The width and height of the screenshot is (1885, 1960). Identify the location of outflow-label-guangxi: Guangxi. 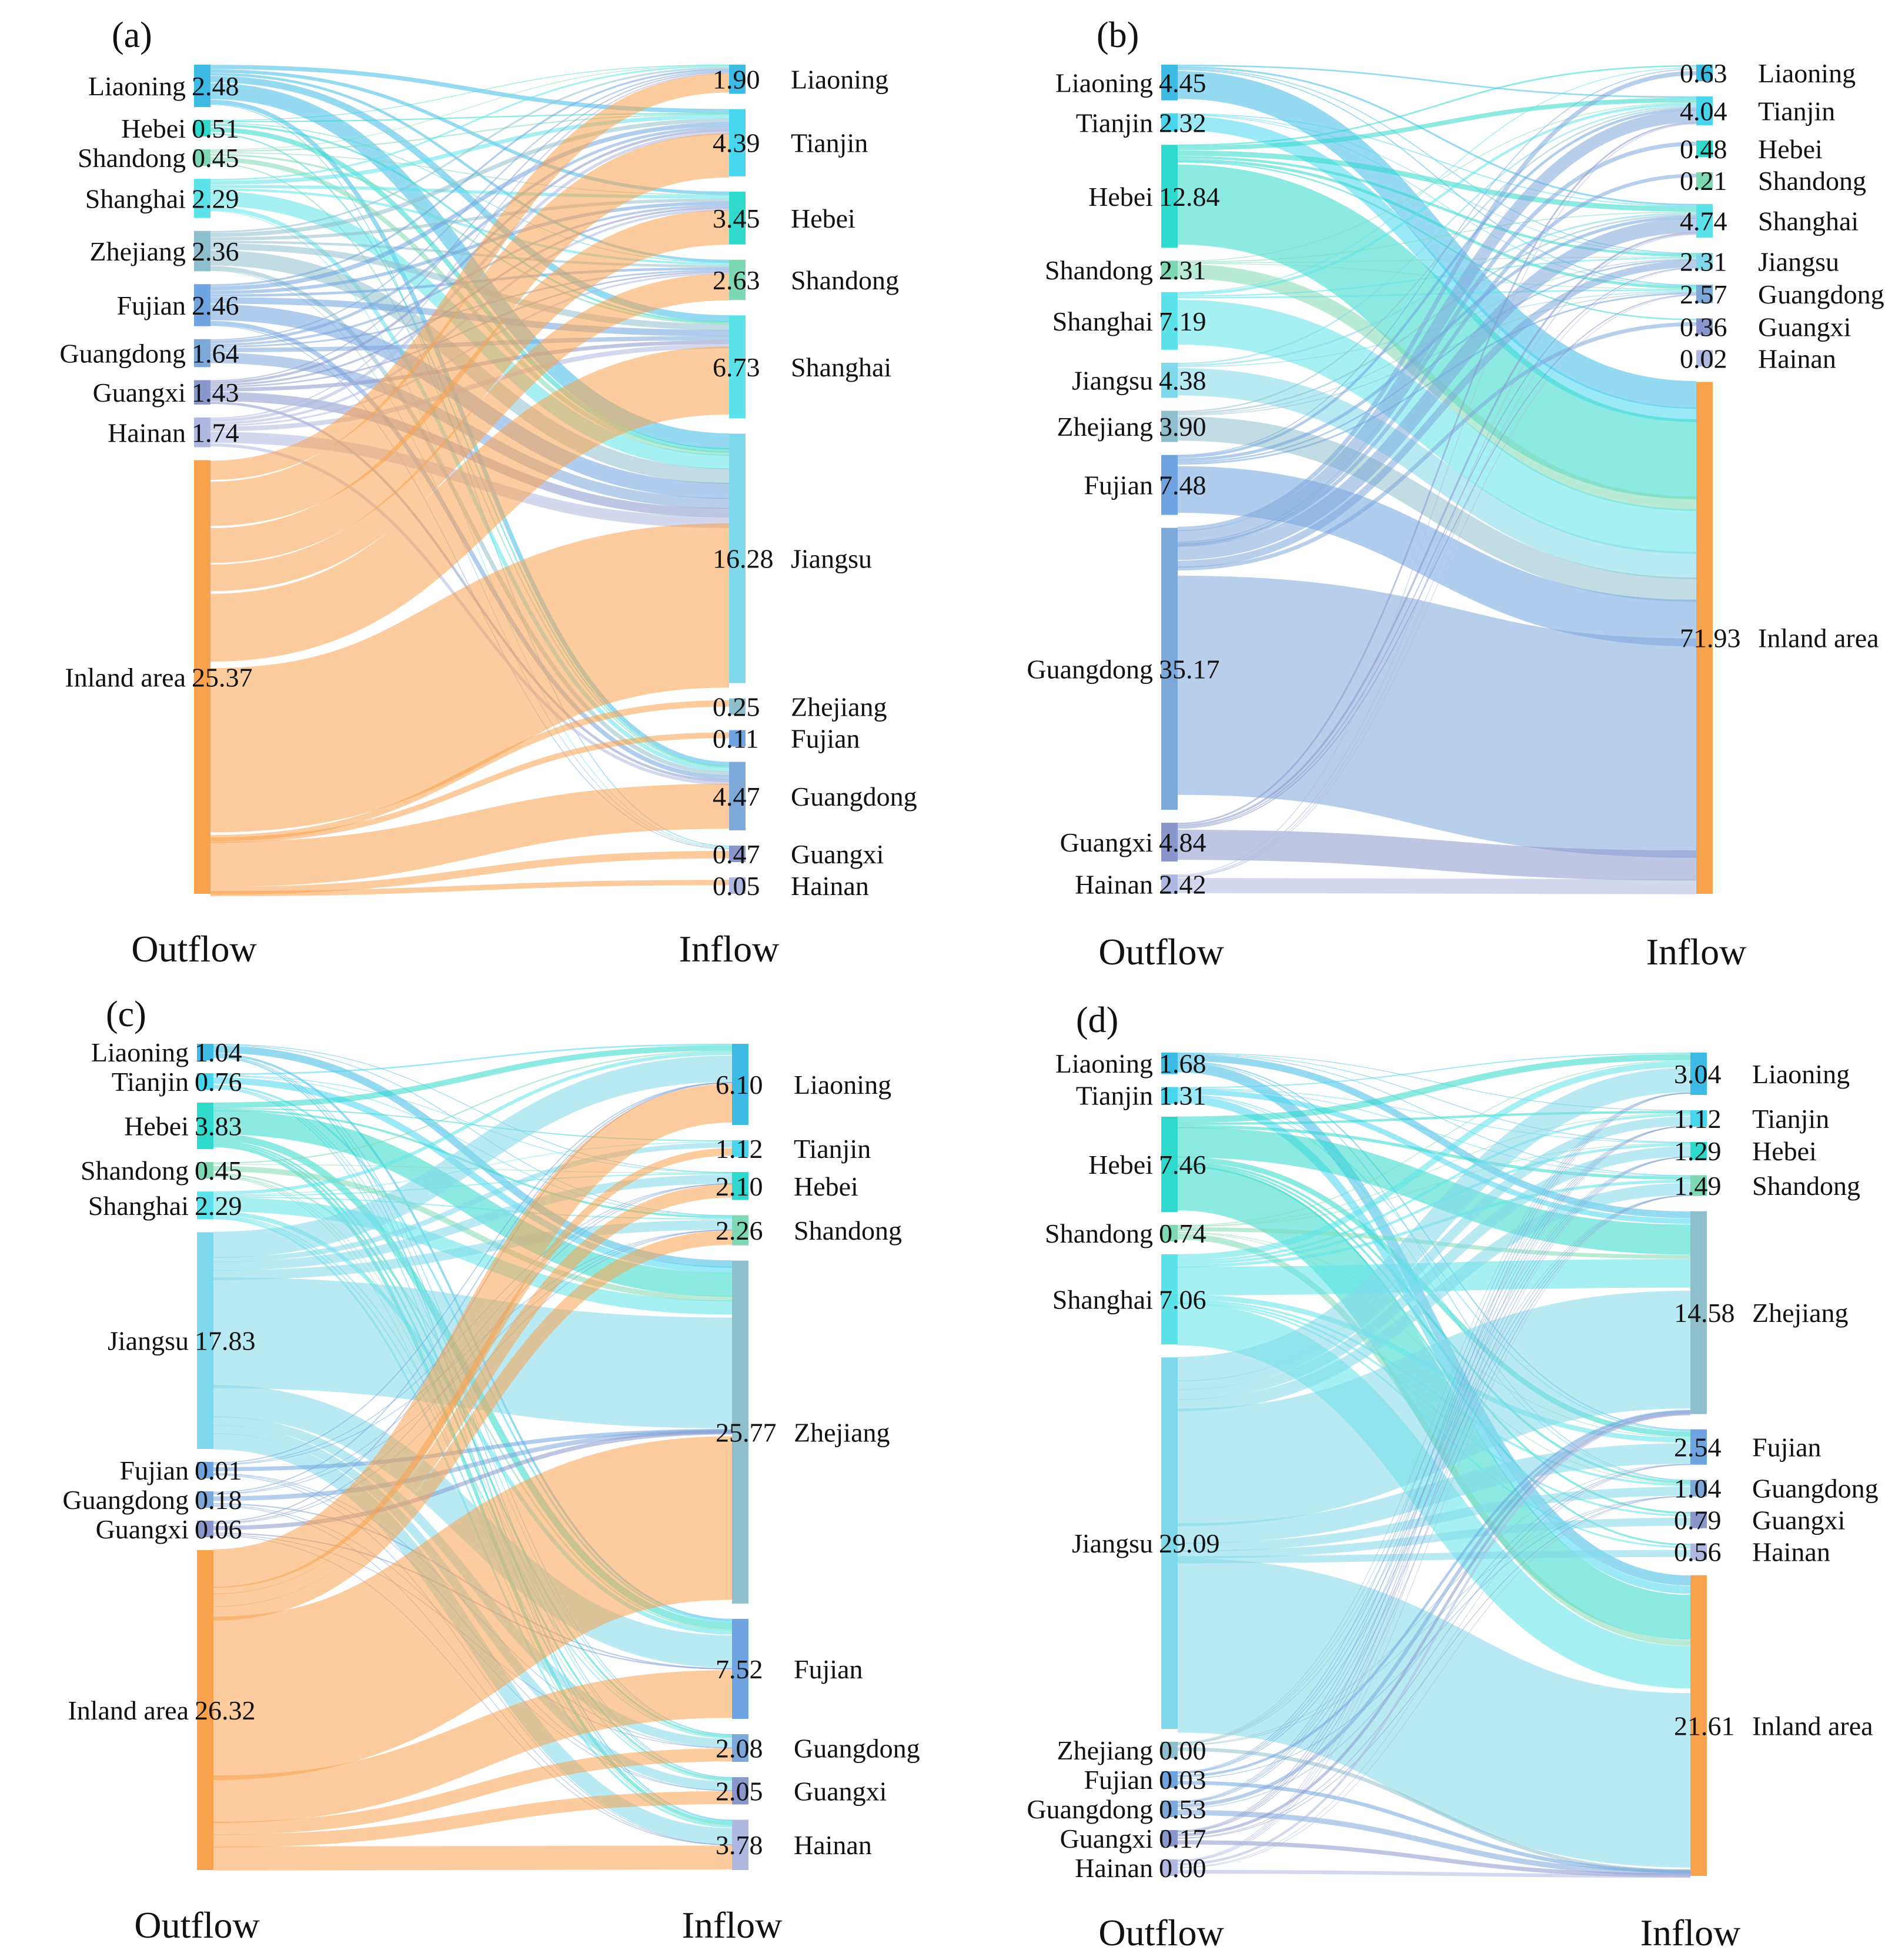
(142, 1529).